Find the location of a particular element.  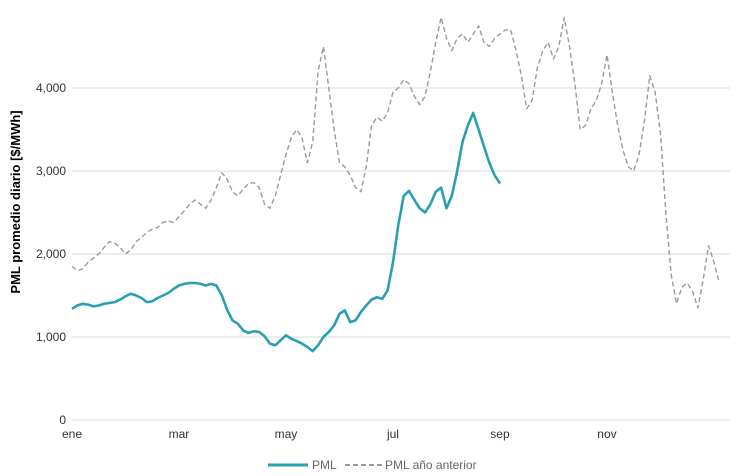

y-tick-label: 1,000 is located at coordinates (51, 337).